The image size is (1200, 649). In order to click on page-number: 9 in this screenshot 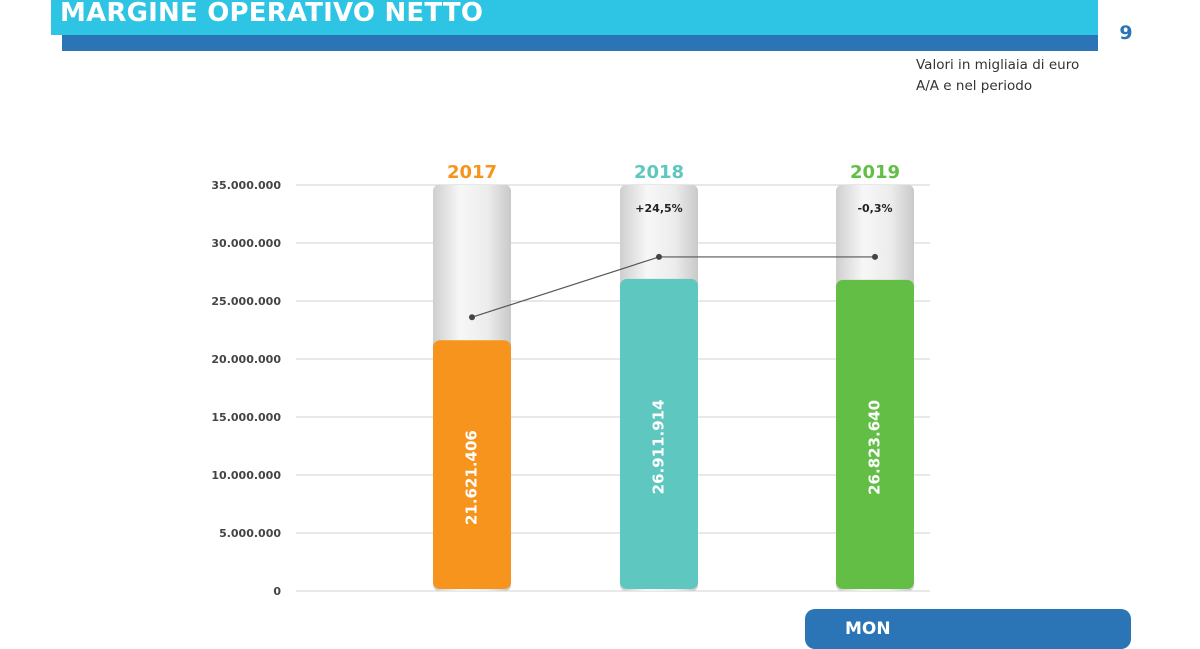, I will do `click(1126, 33)`.